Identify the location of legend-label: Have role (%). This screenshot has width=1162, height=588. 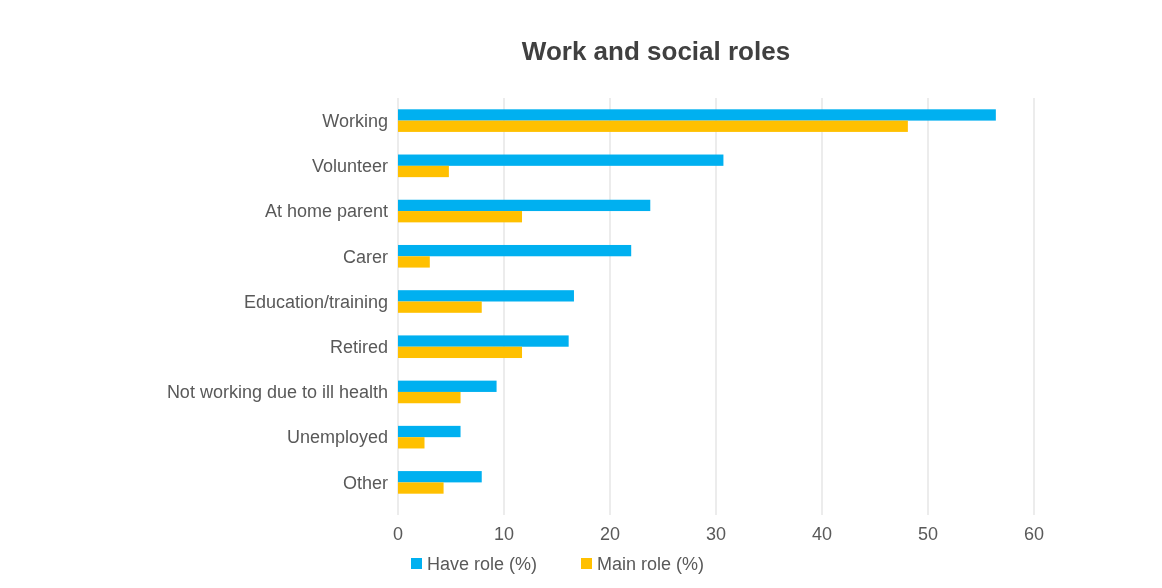
(482, 564).